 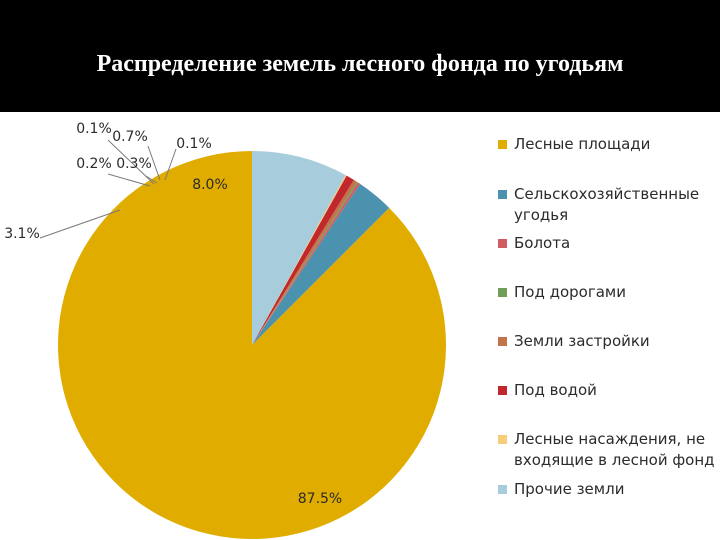 What do you see at coordinates (609, 390) in the screenshot?
I see `legend-item-under-water: Под водой` at bounding box center [609, 390].